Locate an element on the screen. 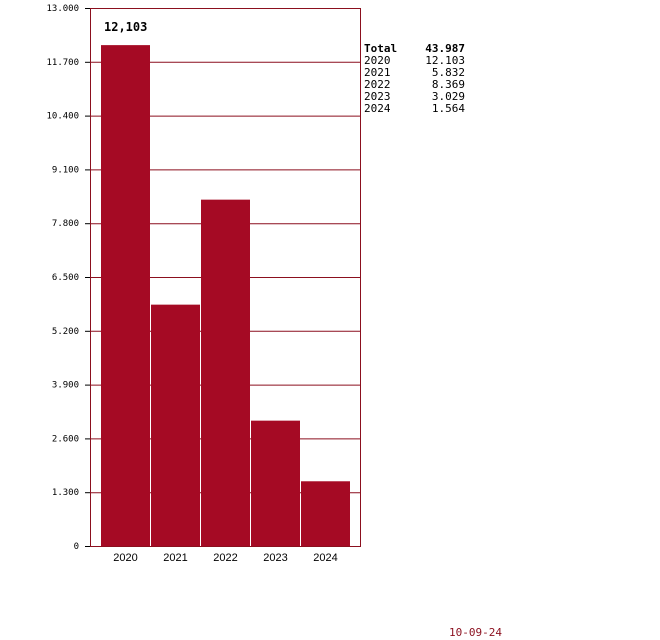 The height and width of the screenshot is (640, 660). summary-row-value: 1.564 is located at coordinates (448, 108).